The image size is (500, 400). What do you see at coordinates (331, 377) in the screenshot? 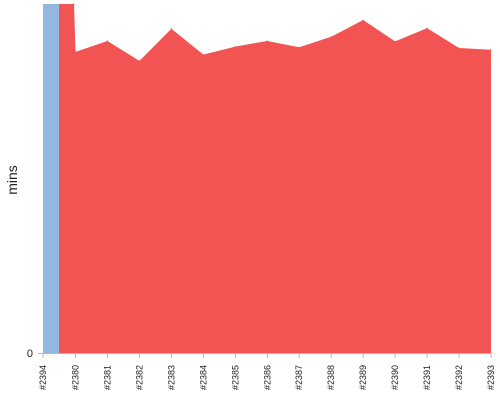
I see `x-tick-label: #2388` at bounding box center [331, 377].